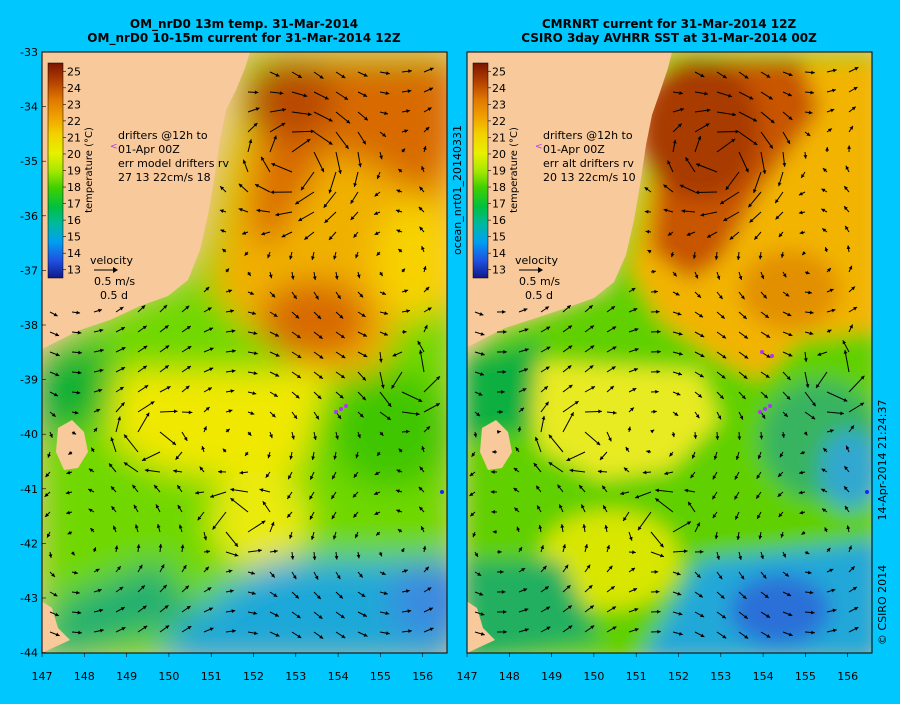 The width and height of the screenshot is (900, 704). What do you see at coordinates (74, 88) in the screenshot?
I see `left-colorbar-tick-label: 24` at bounding box center [74, 88].